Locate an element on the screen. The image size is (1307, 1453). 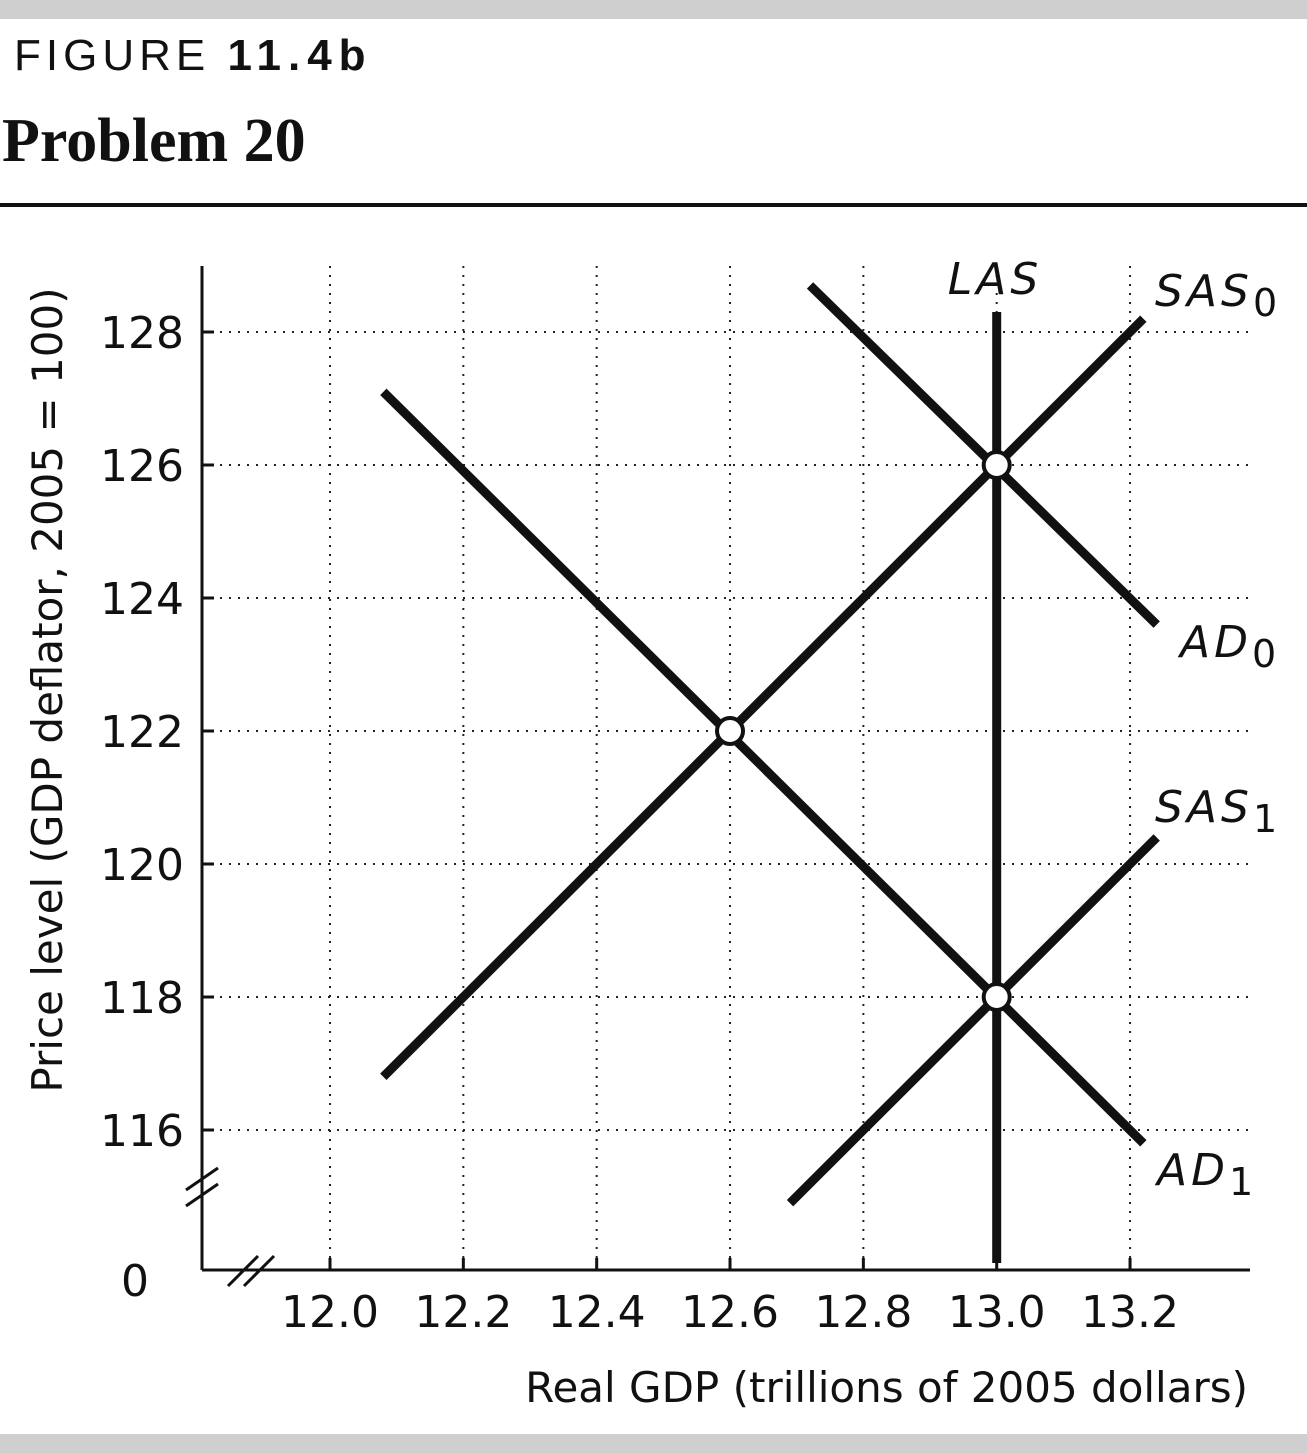
curve-label-ad1: AD1 is located at coordinates (1205, 1174).